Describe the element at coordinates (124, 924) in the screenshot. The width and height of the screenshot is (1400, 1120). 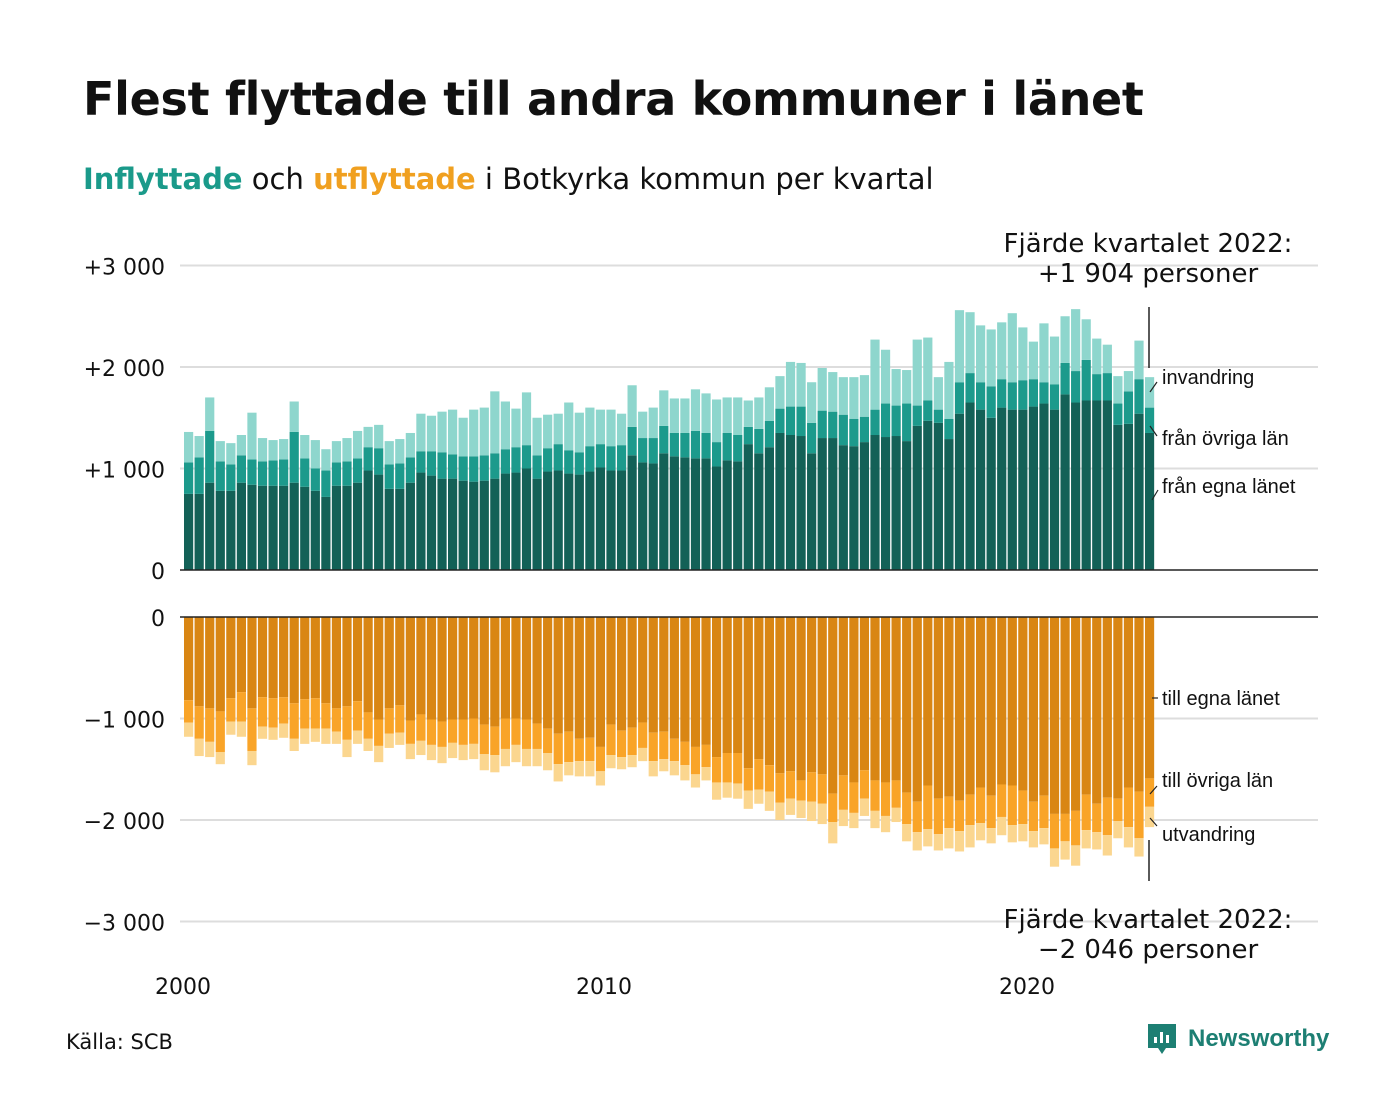
I see `bottom-y-tick-label: −3 000` at that location.